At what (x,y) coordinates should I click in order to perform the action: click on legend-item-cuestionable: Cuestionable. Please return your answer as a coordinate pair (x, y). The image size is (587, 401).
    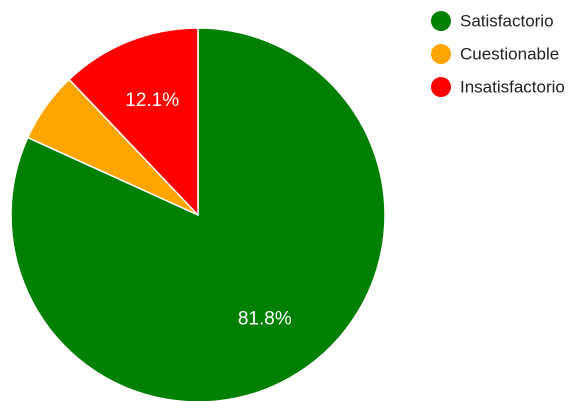
    Looking at the image, I should click on (495, 54).